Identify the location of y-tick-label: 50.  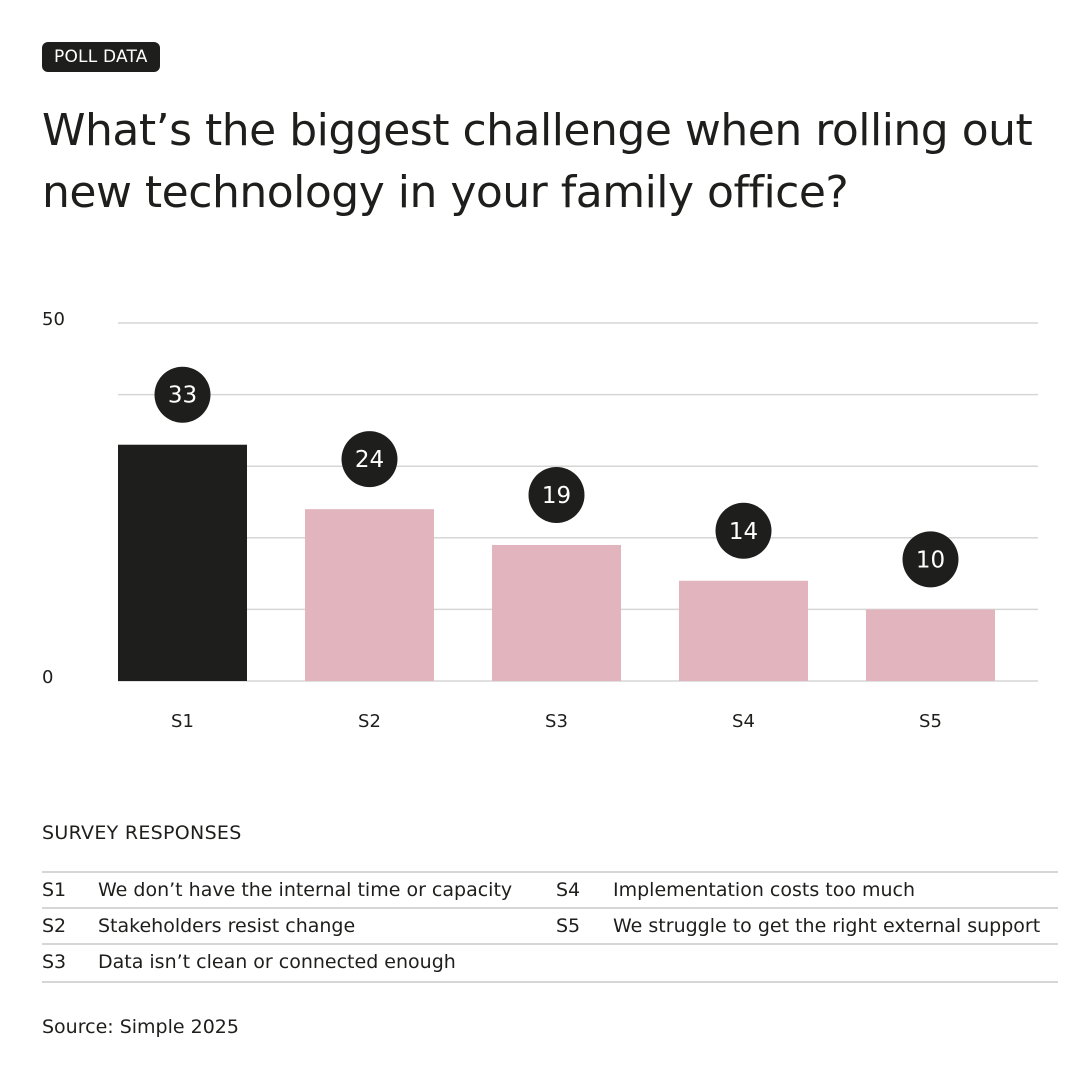
(53, 319).